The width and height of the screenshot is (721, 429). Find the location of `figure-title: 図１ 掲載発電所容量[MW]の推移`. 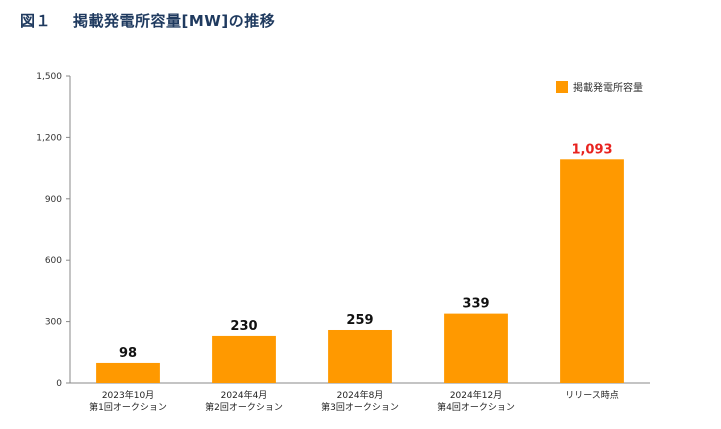

figure-title: 図１ 掲載発電所容量[MW]の推移 is located at coordinates (147, 20).